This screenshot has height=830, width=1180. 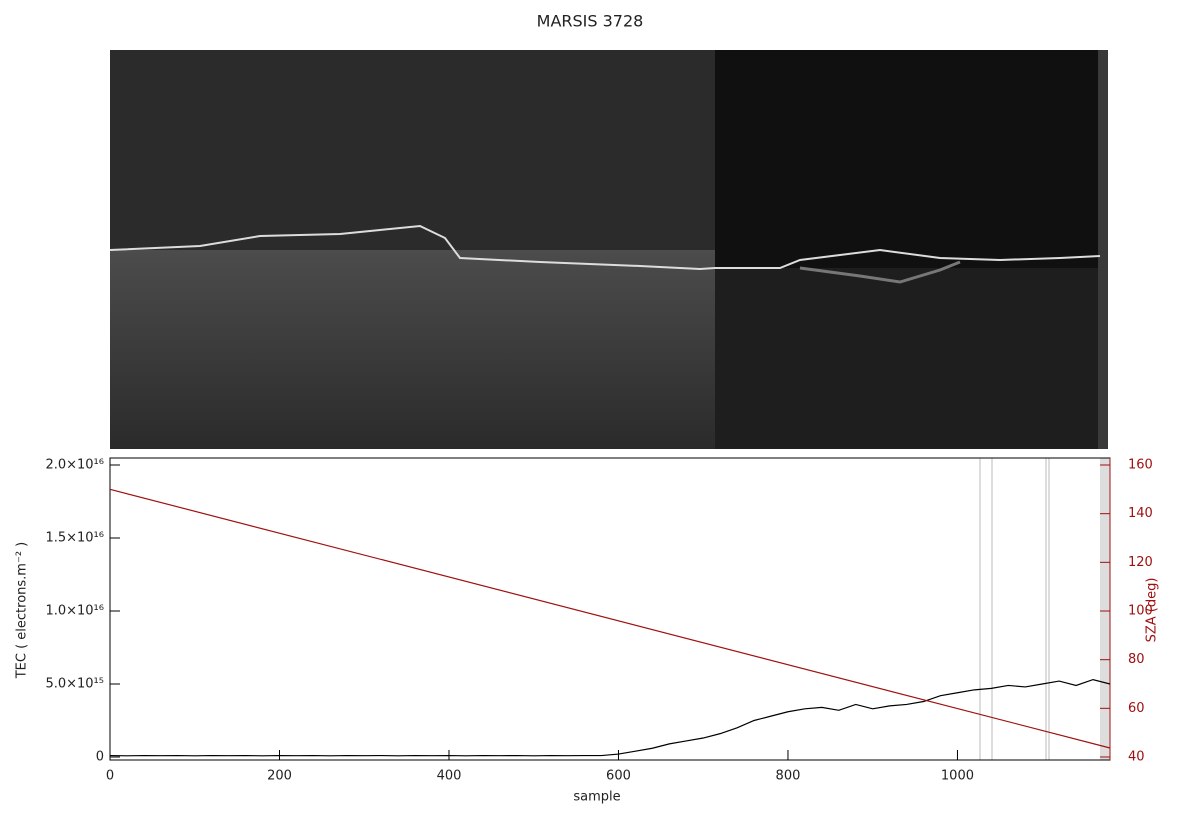 I want to click on y2-tick-label: 120, so click(x=1140, y=562).